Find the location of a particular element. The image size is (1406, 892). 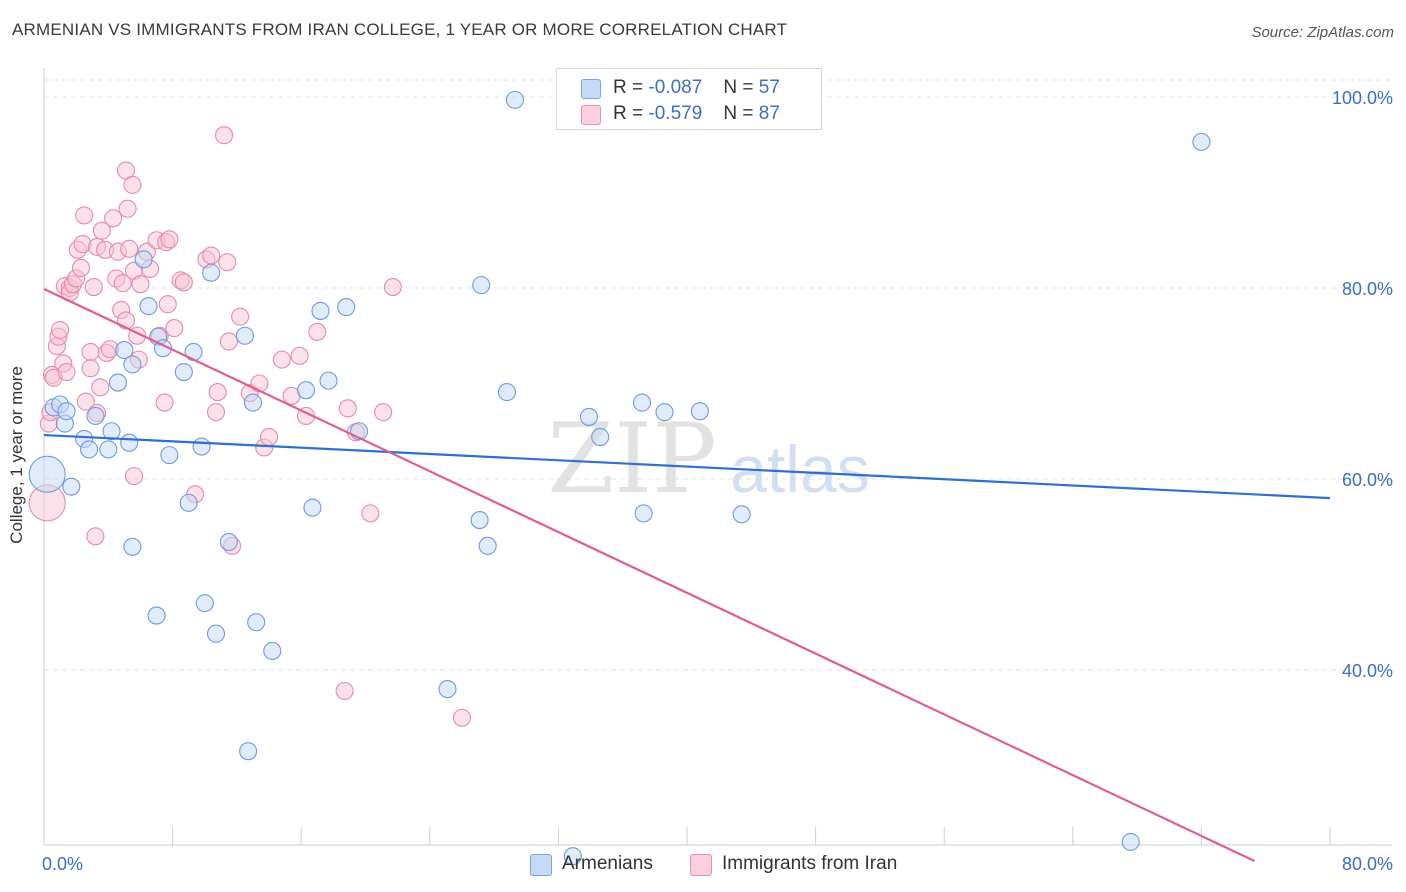

bottom-legend-swatch-iran is located at coordinates (701, 865).